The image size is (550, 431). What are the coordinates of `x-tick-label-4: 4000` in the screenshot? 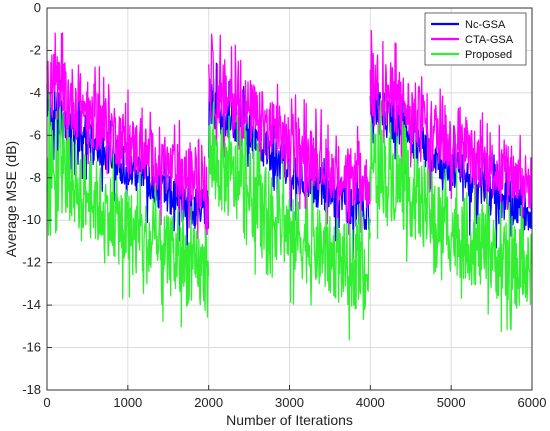 It's located at (370, 402).